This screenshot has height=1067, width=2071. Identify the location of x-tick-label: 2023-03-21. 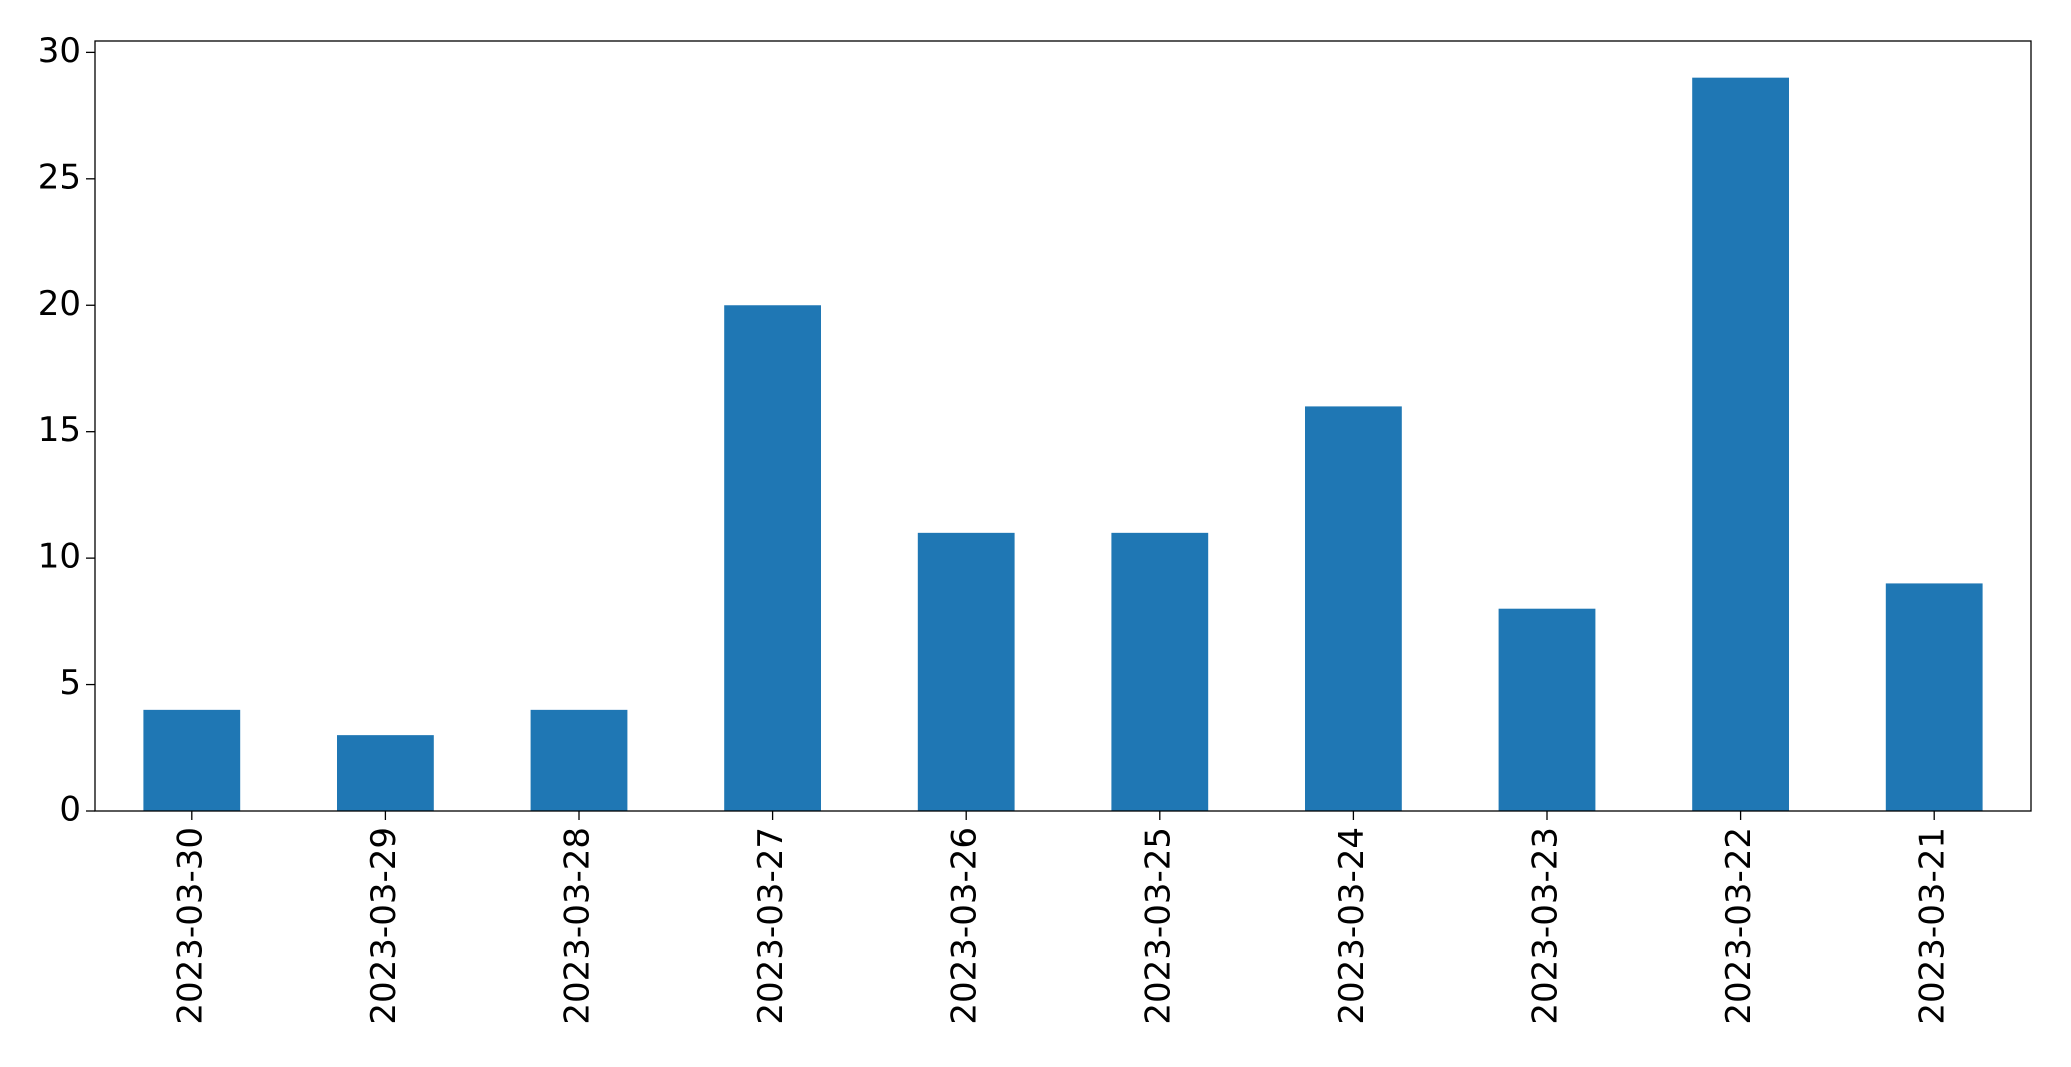
(1933, 926).